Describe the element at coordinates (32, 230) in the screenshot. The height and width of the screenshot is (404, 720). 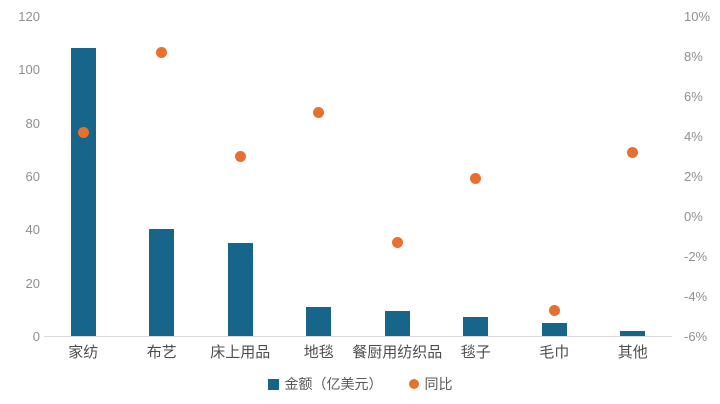
I see `left-axis-tick-label: 40` at that location.